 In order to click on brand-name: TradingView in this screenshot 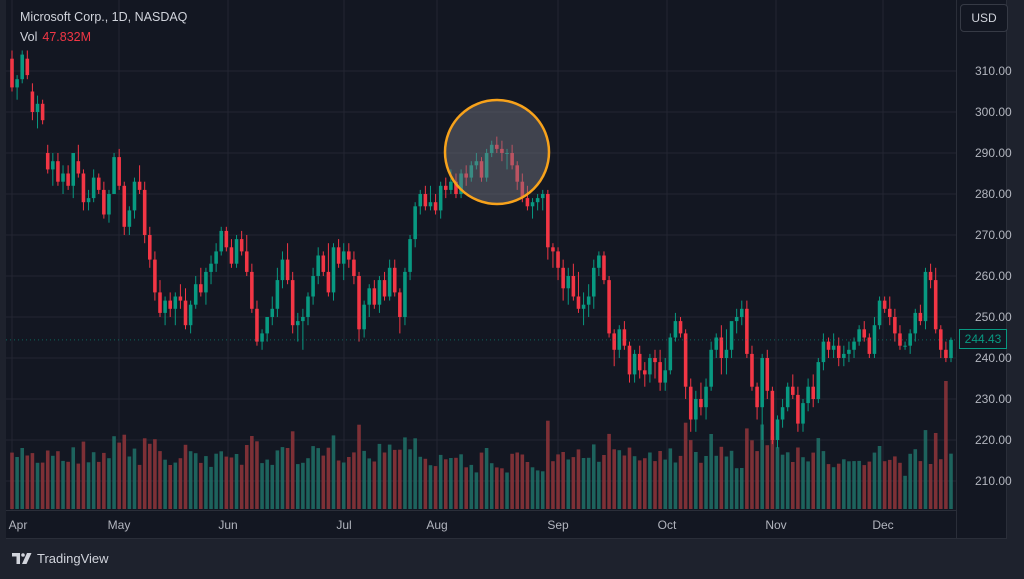, I will do `click(73, 558)`.